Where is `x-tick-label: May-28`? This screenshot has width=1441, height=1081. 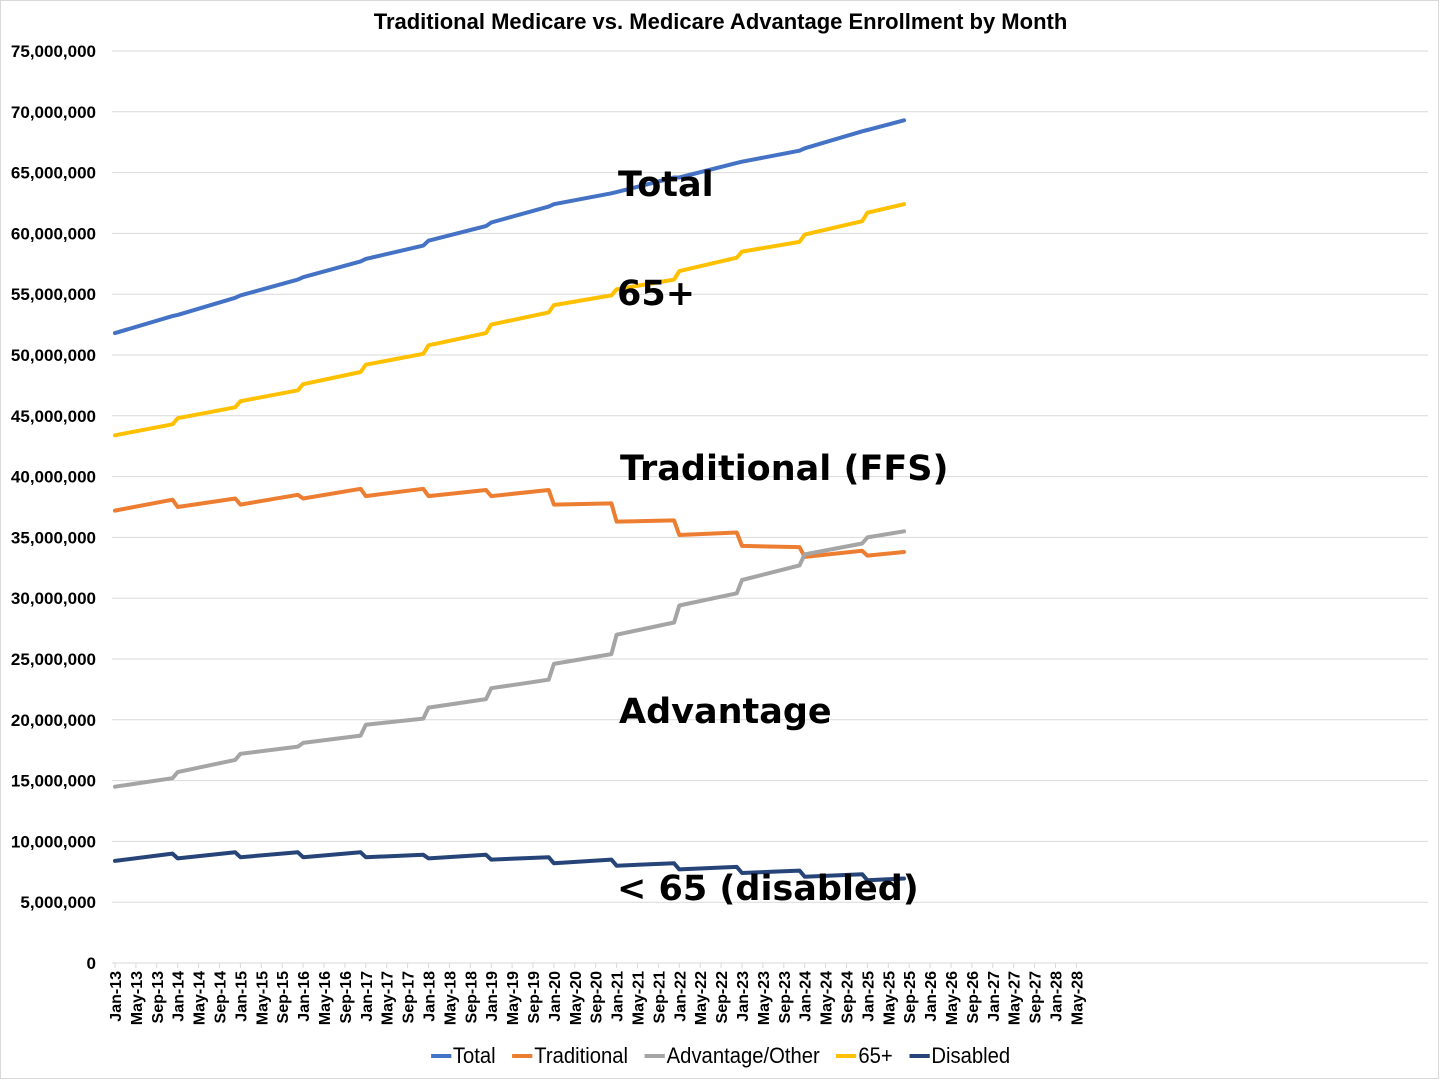 x-tick-label: May-28 is located at coordinates (1077, 998).